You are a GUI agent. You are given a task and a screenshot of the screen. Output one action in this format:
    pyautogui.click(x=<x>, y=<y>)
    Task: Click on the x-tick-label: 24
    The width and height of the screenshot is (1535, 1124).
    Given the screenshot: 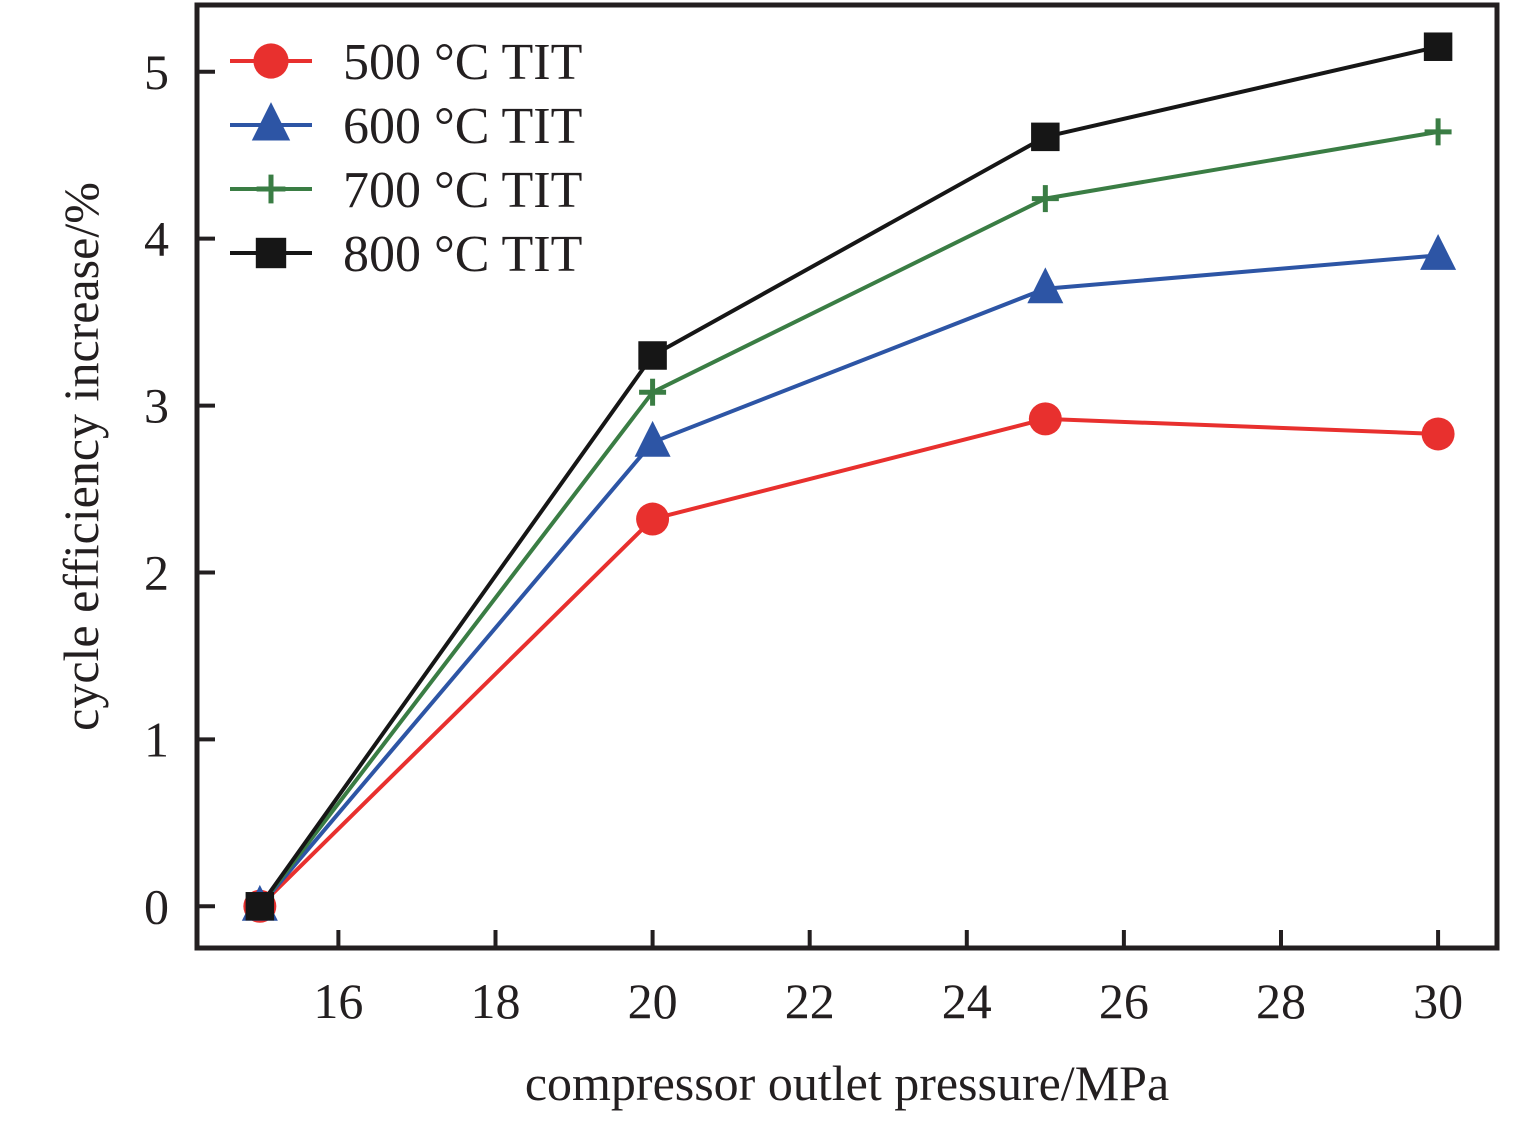 What is the action you would take?
    pyautogui.click(x=967, y=1001)
    